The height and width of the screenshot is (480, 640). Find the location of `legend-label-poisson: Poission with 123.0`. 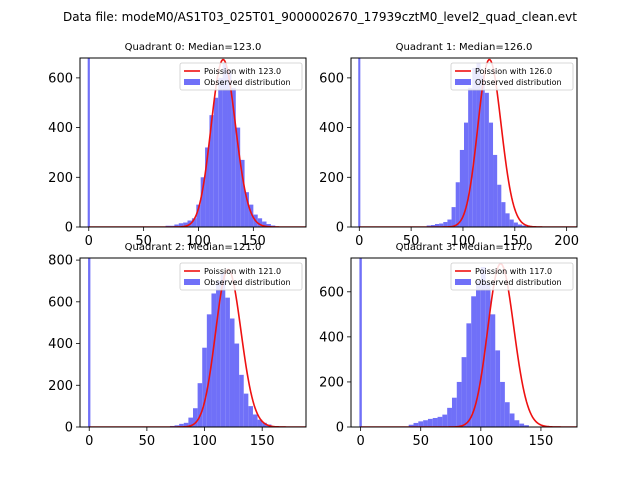

legend-label-poisson: Poission with 123.0 is located at coordinates (242, 71).